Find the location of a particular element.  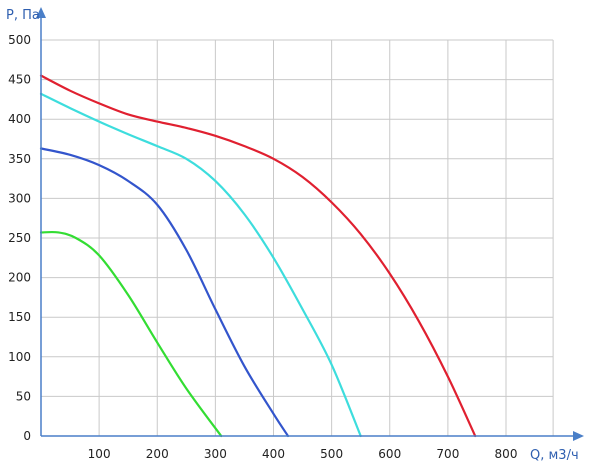

x-tick-label: 800 is located at coordinates (506, 454).